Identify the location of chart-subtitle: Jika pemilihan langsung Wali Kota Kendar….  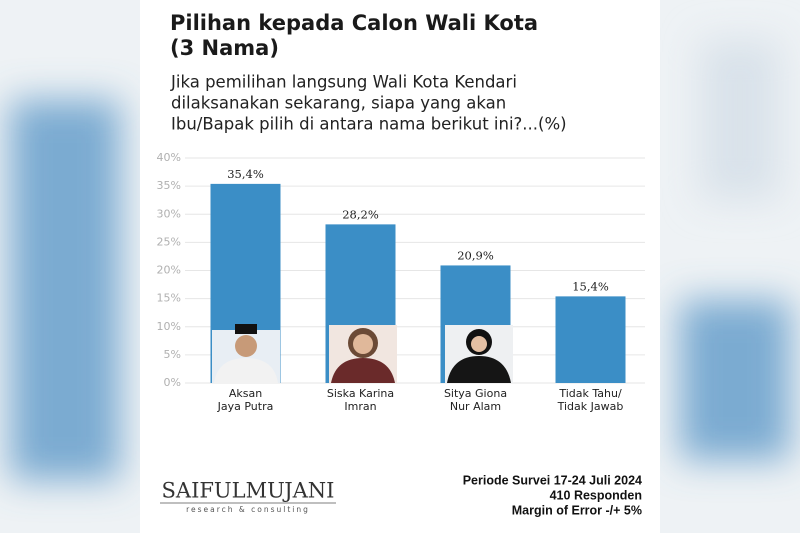
(343, 82).